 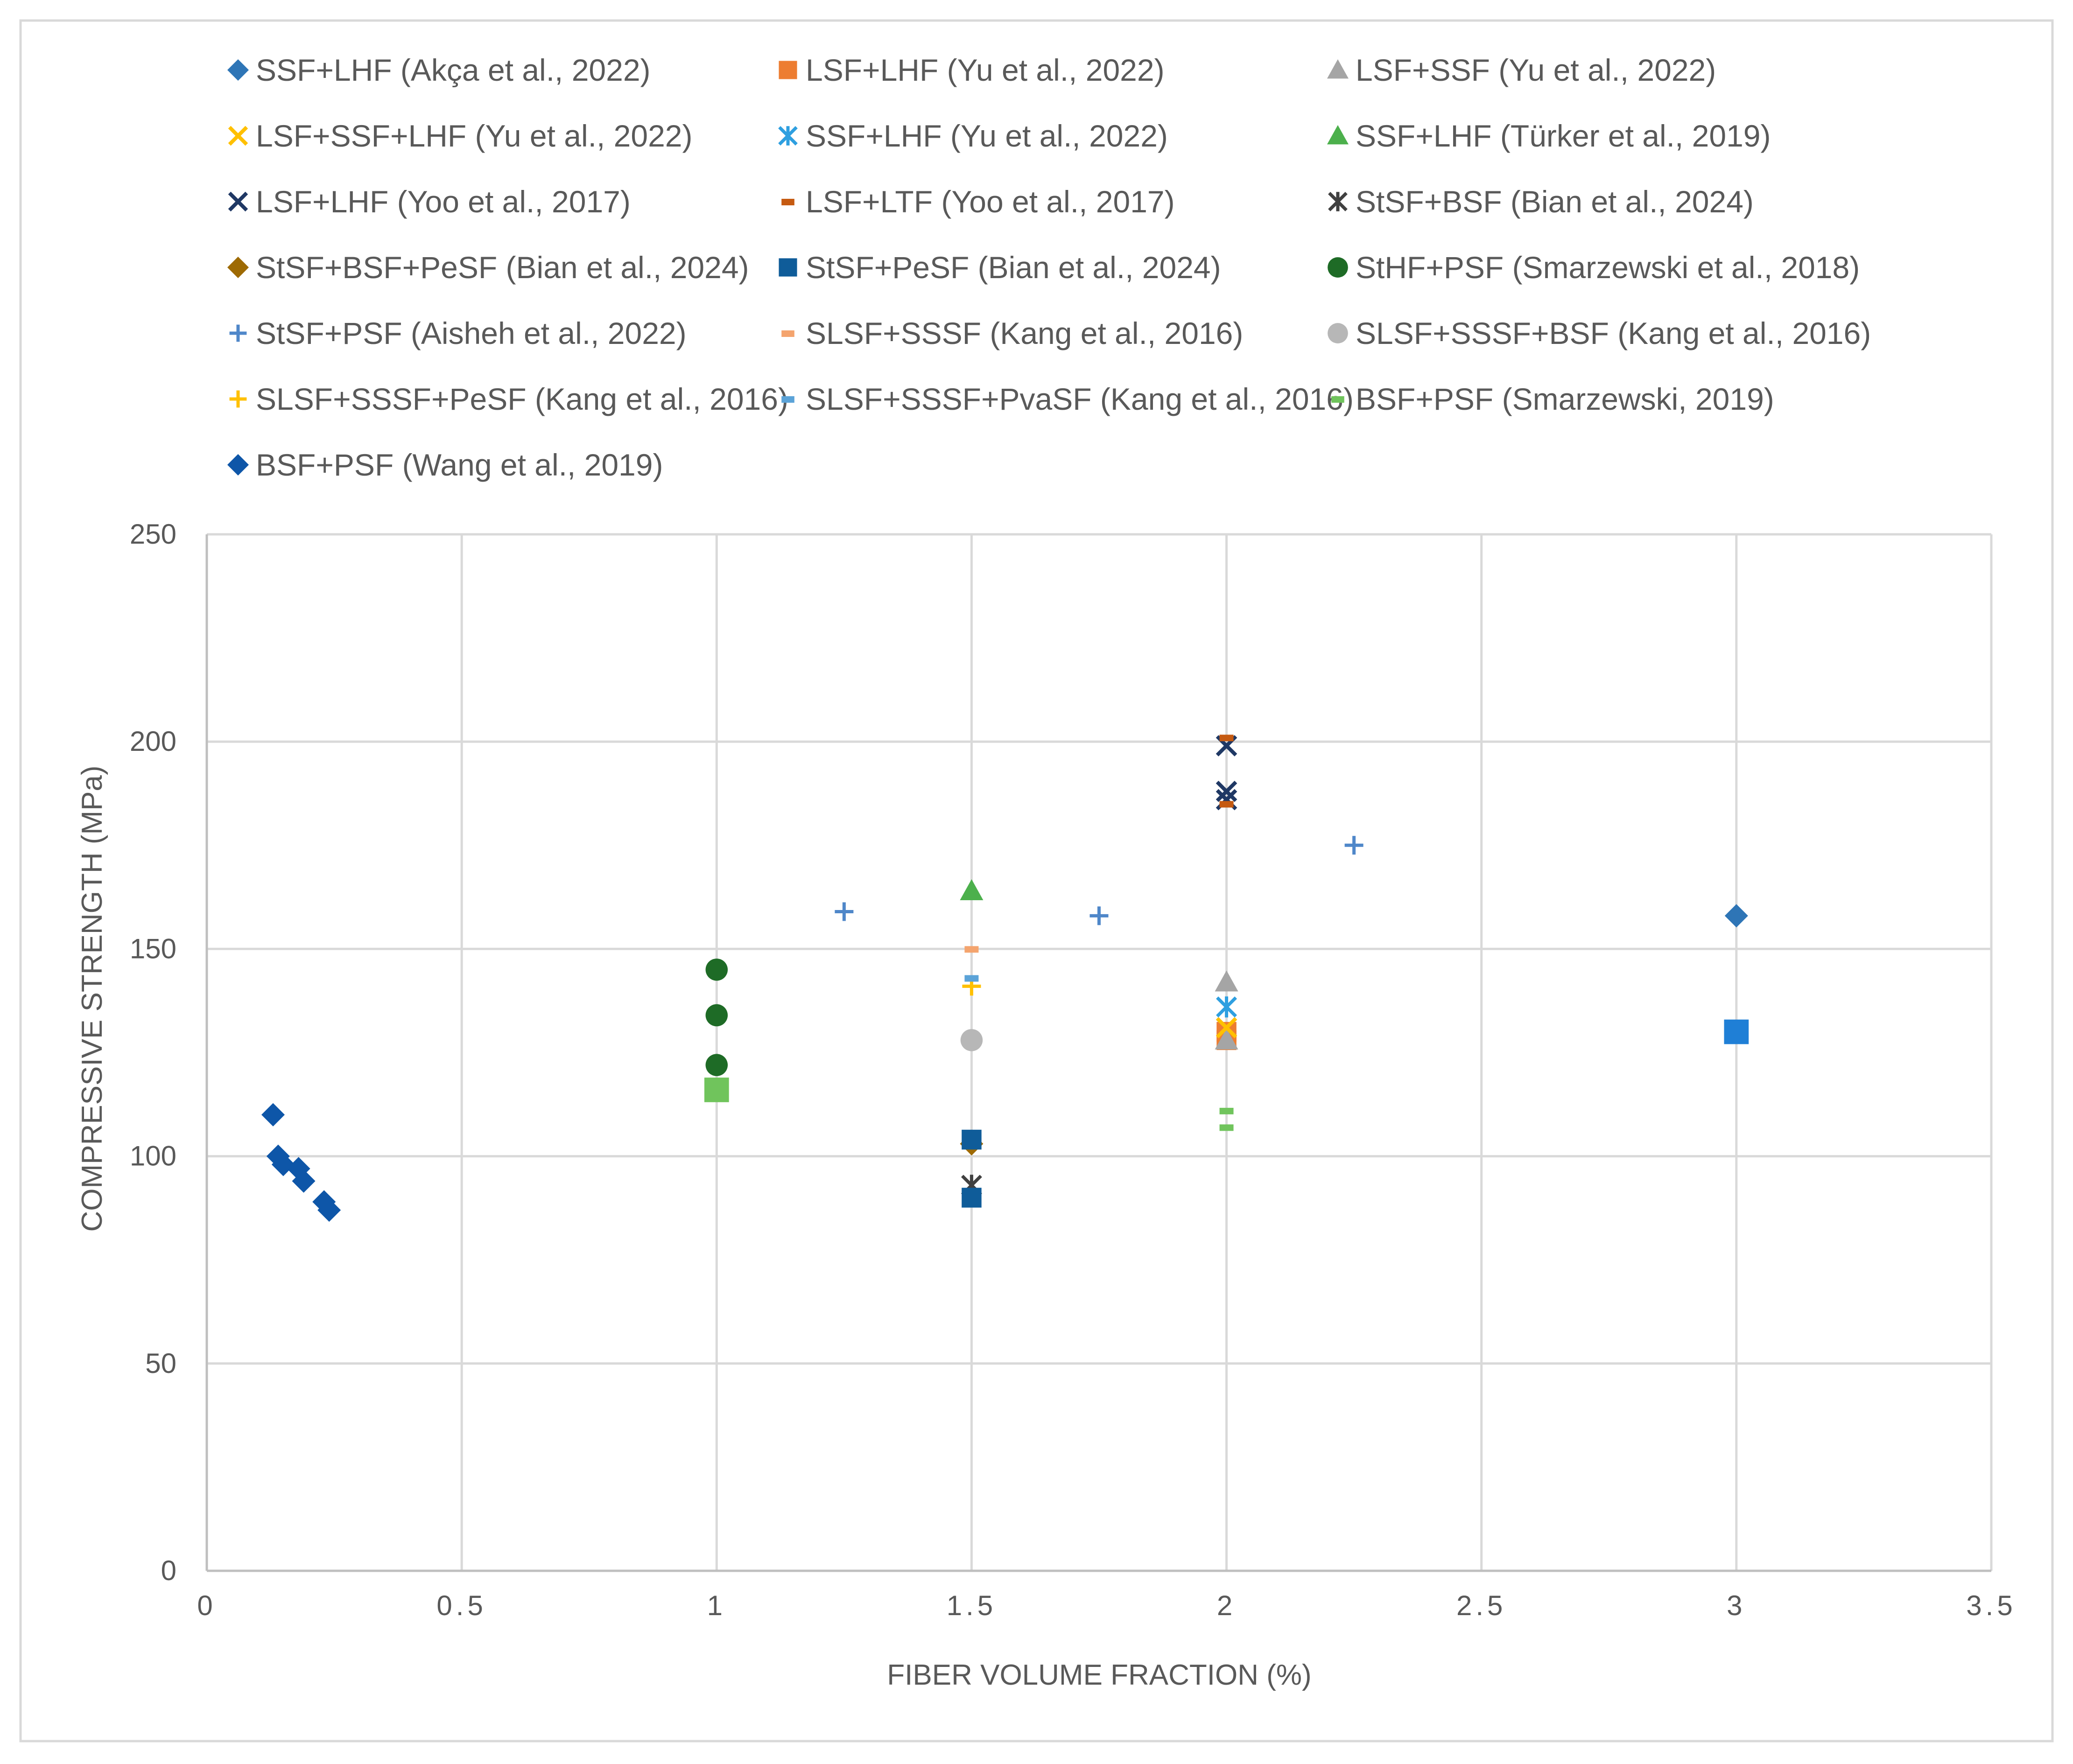 What do you see at coordinates (1536, 70) in the screenshot?
I see `legend-label: LSF+SSF (Yu et al., 2022)` at bounding box center [1536, 70].